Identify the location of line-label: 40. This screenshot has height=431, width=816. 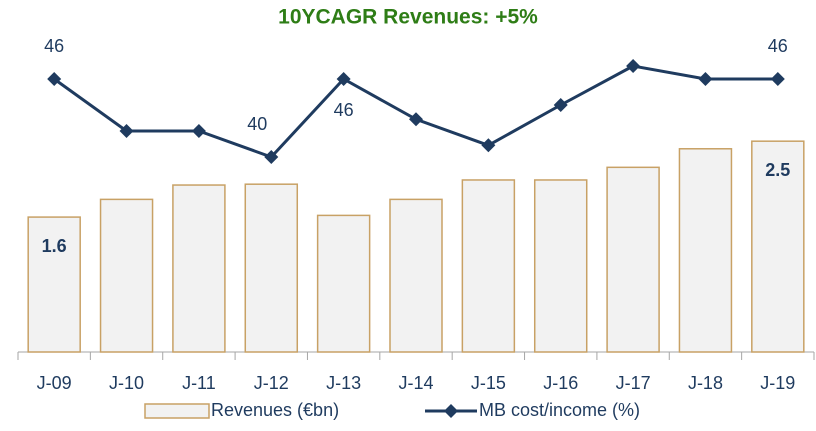
(257, 124).